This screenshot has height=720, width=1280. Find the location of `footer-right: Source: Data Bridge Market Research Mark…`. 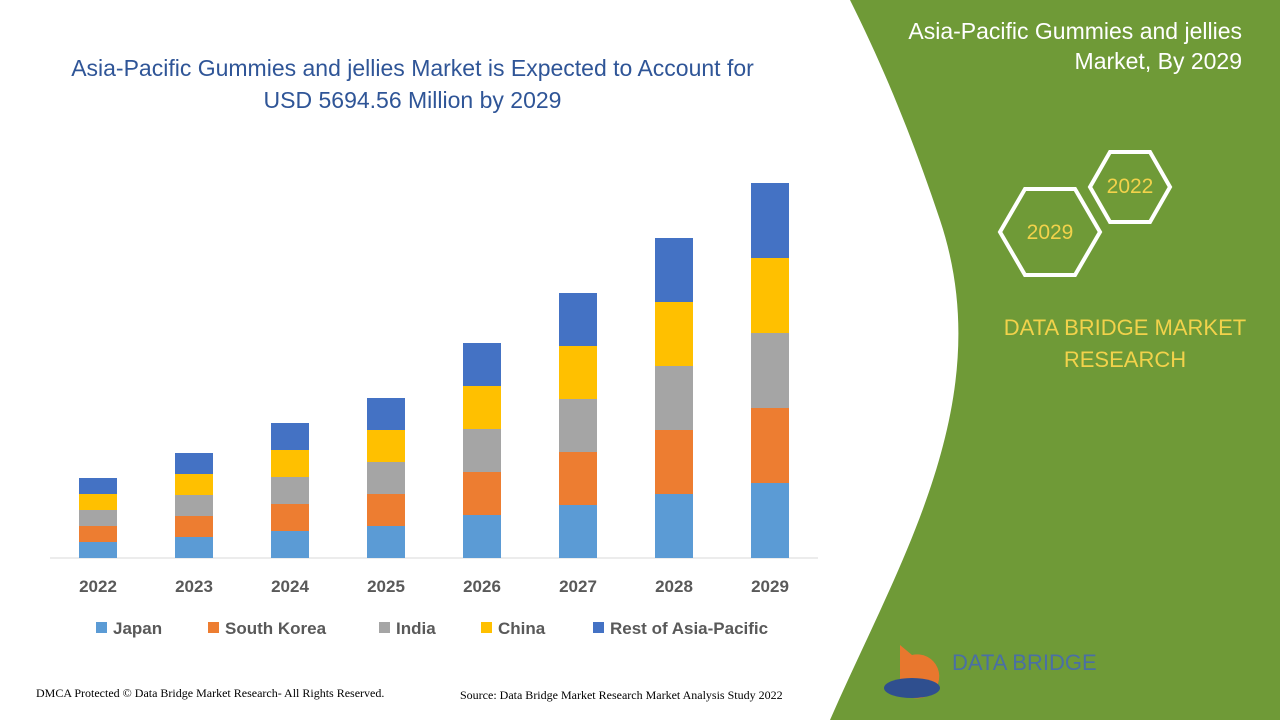

footer-right: Source: Data Bridge Market Research Mark… is located at coordinates (621, 695).